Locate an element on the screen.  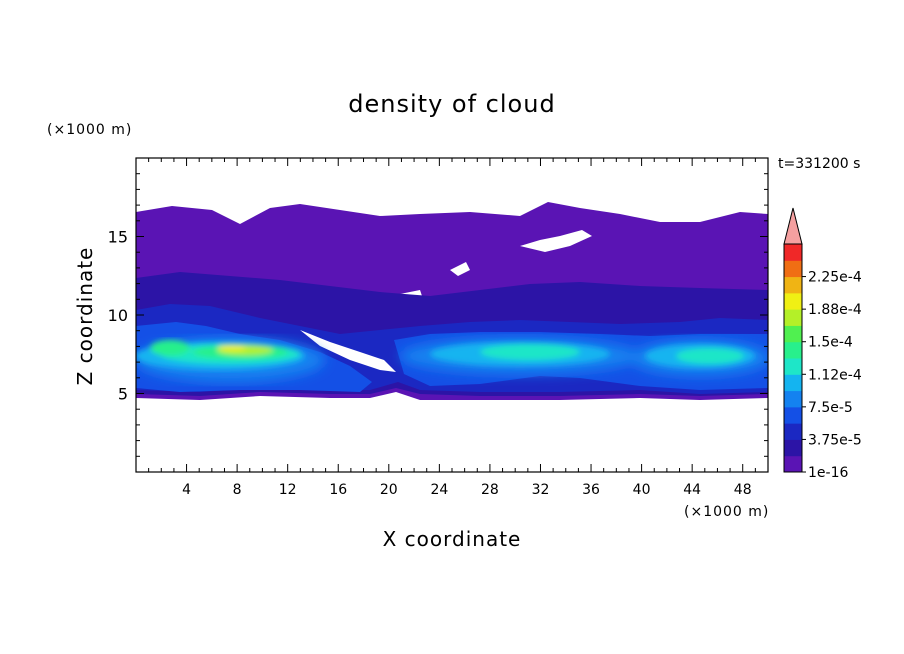
x-tick-label: 40 is located at coordinates (642, 490).